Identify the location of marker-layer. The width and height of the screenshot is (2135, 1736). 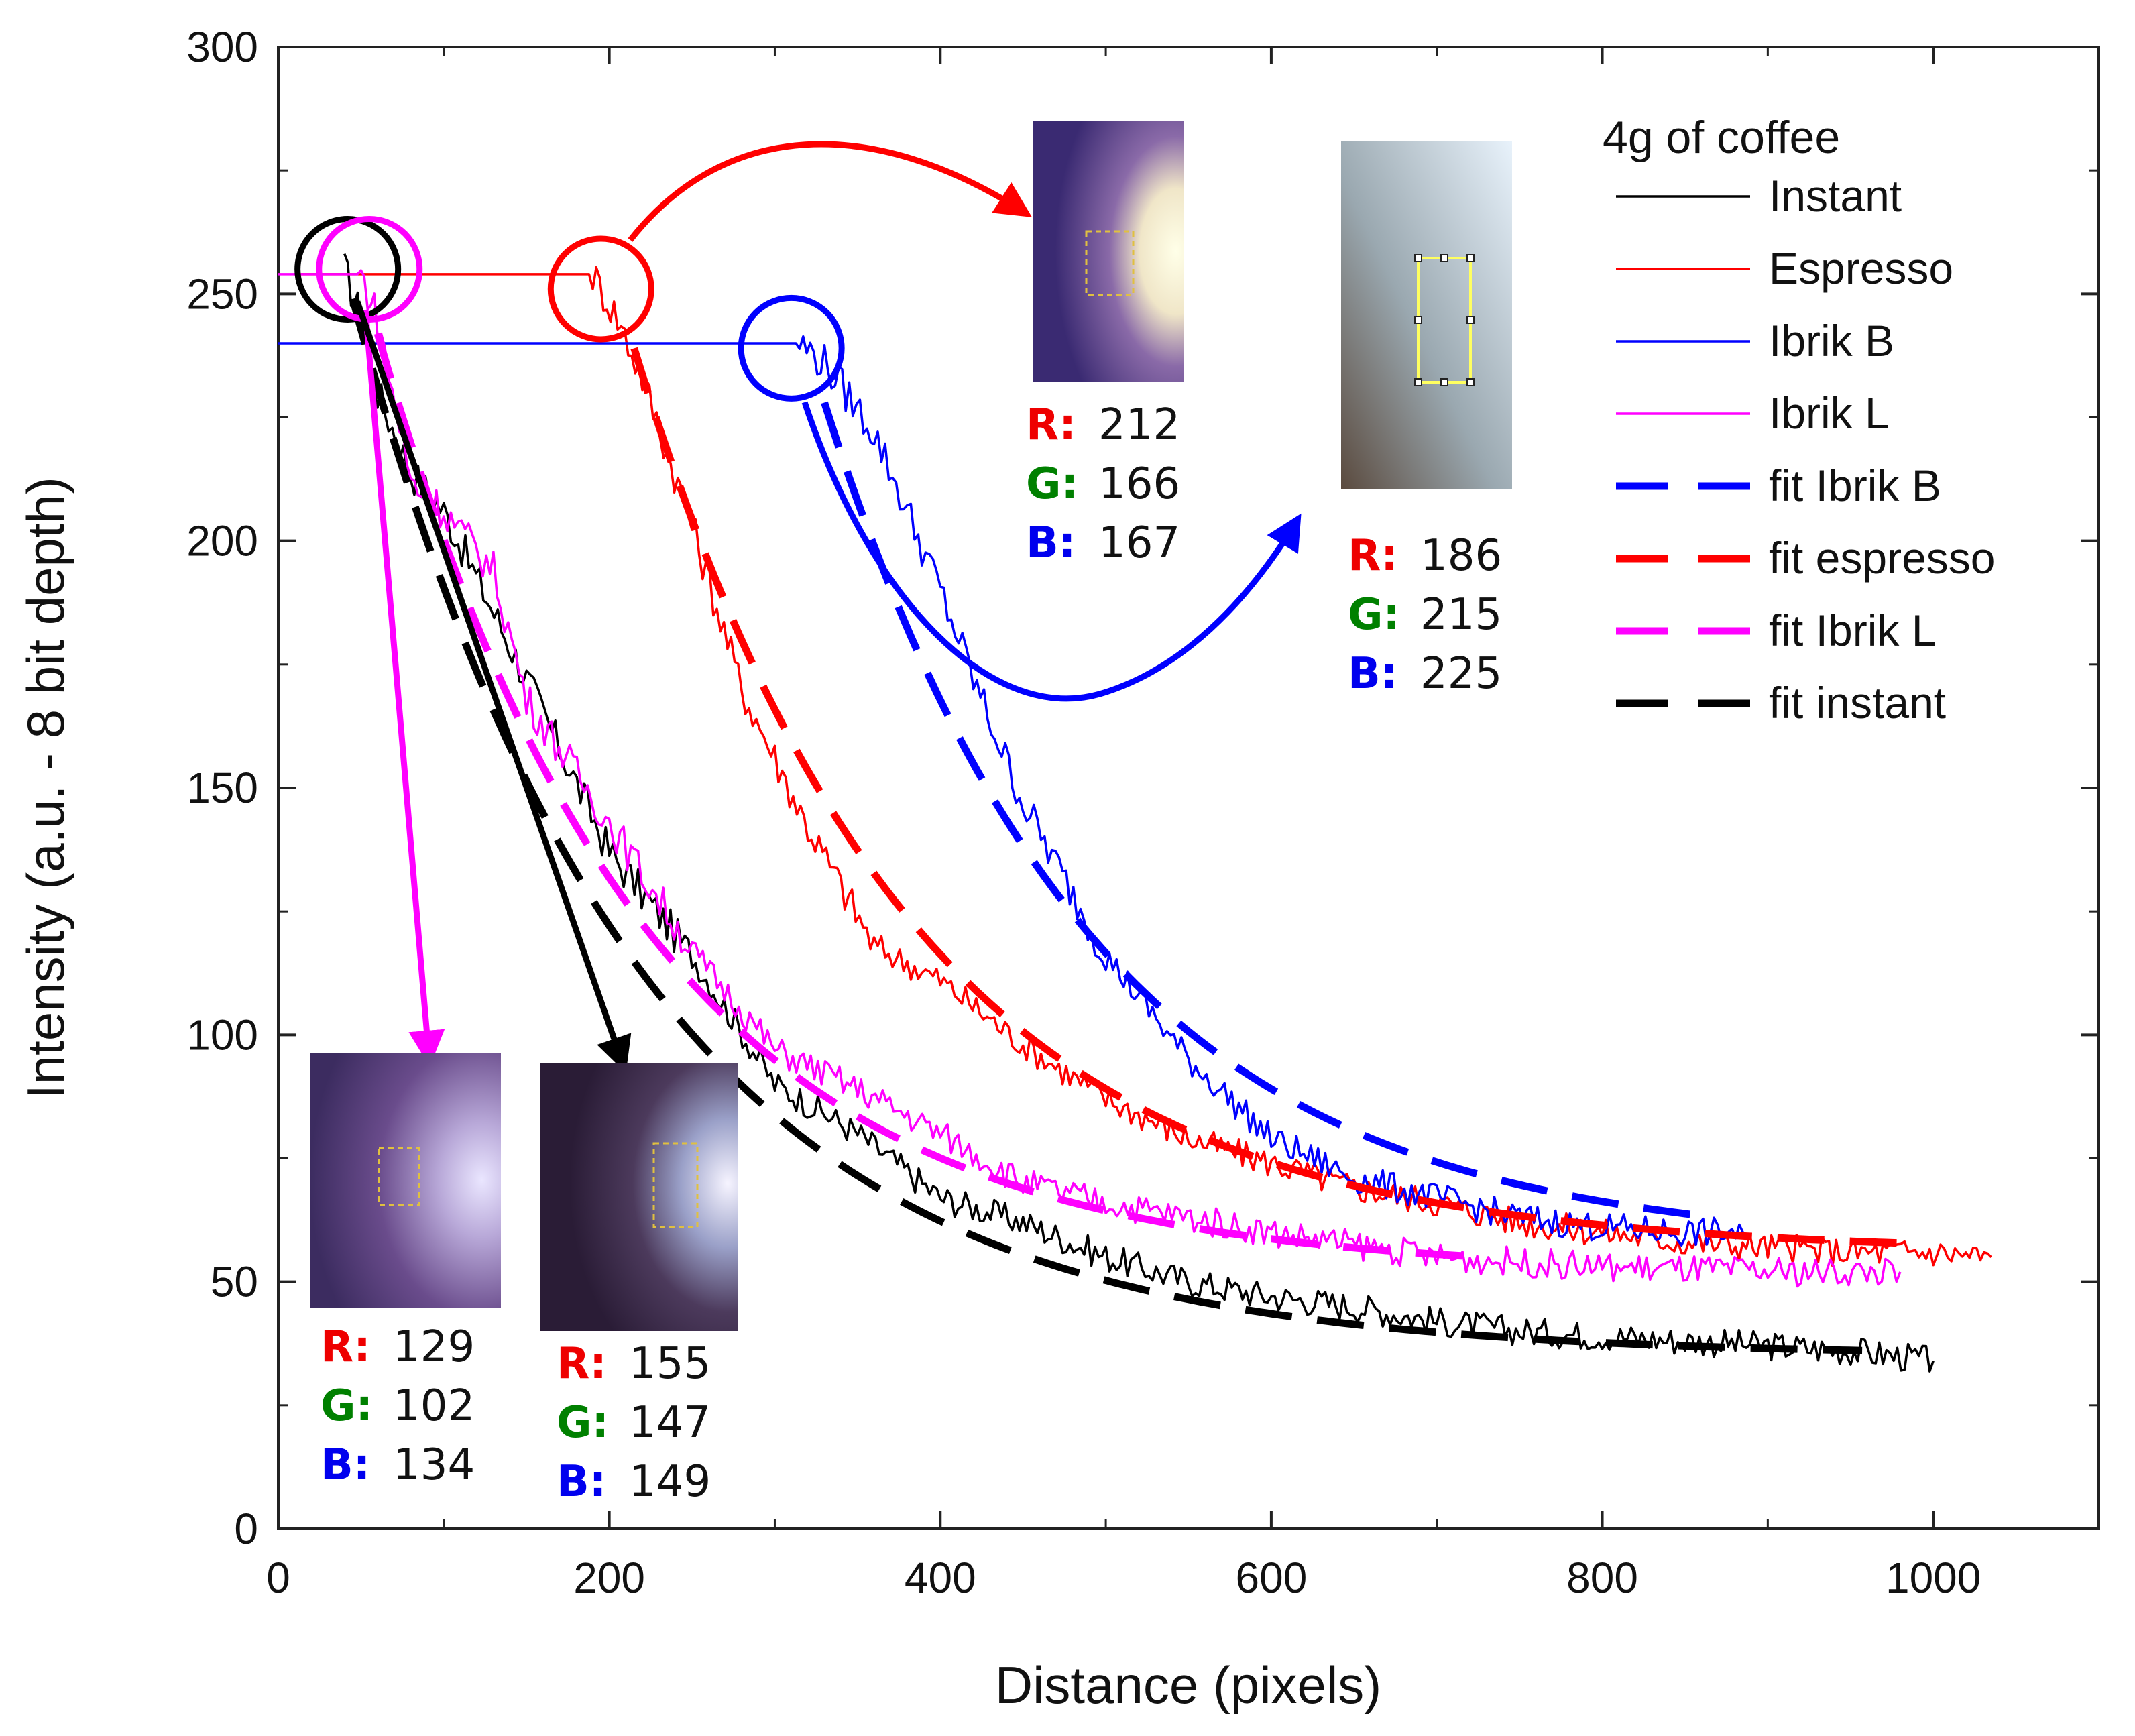
(569, 309).